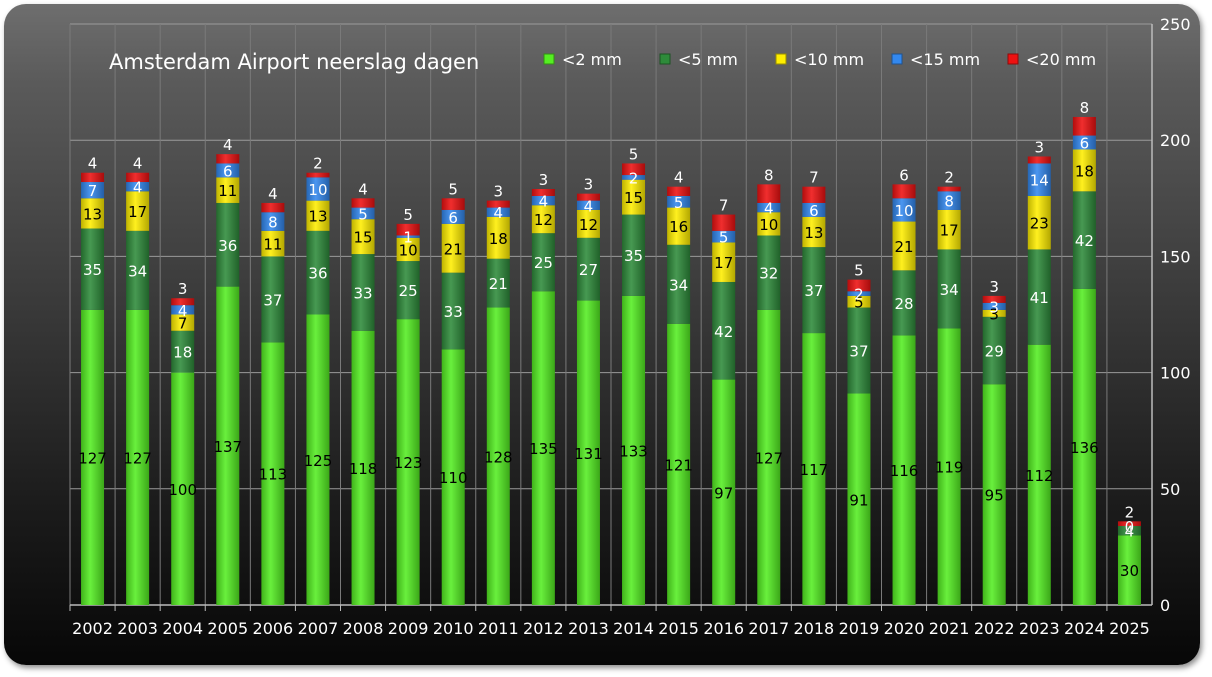  What do you see at coordinates (408, 291) in the screenshot?
I see `data-label: 25` at bounding box center [408, 291].